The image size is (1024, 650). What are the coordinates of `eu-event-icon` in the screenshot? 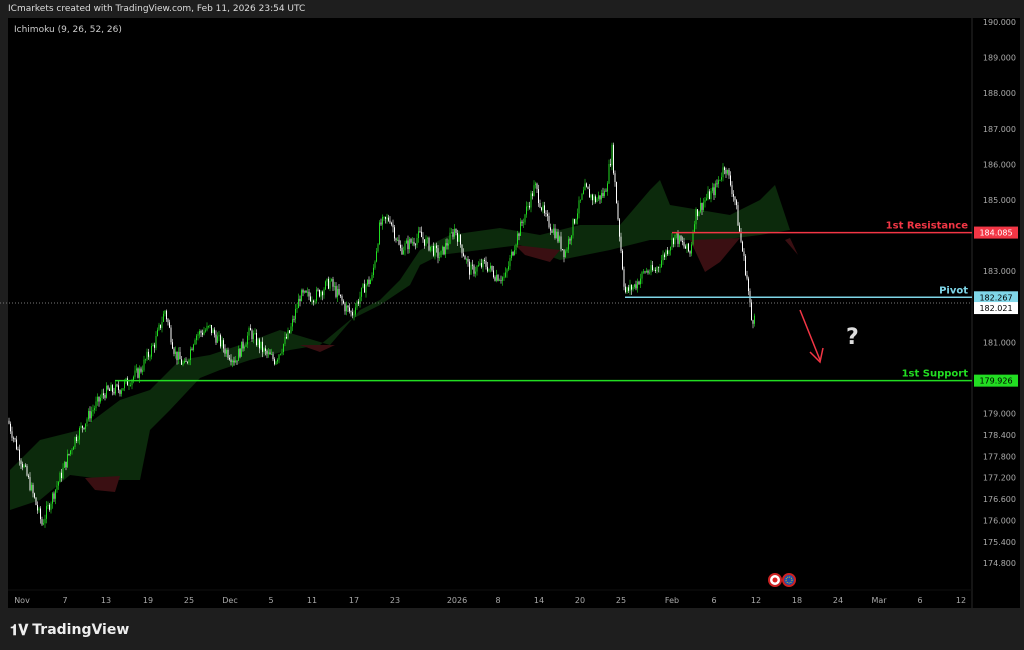 It's located at (789, 580).